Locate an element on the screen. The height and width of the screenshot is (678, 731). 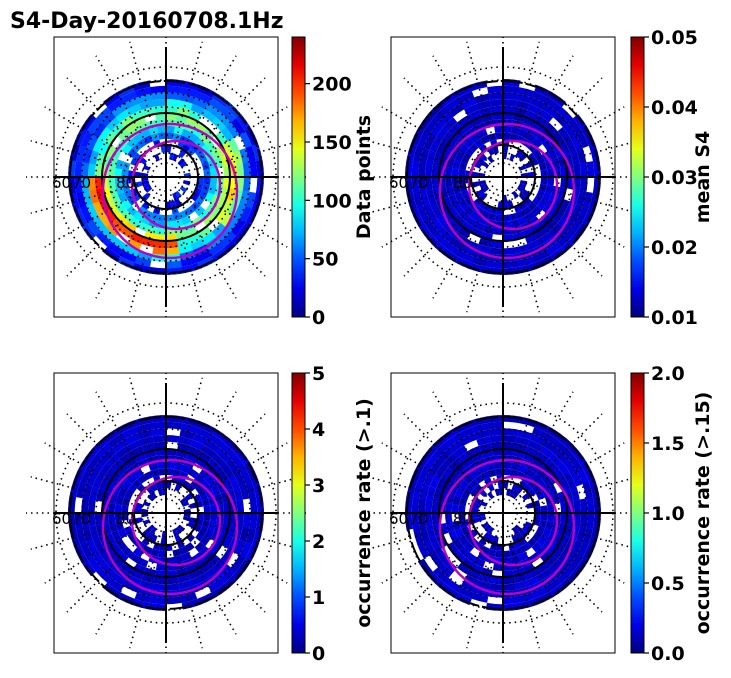
colorbar-tick-label: 50 is located at coordinates (325, 260).